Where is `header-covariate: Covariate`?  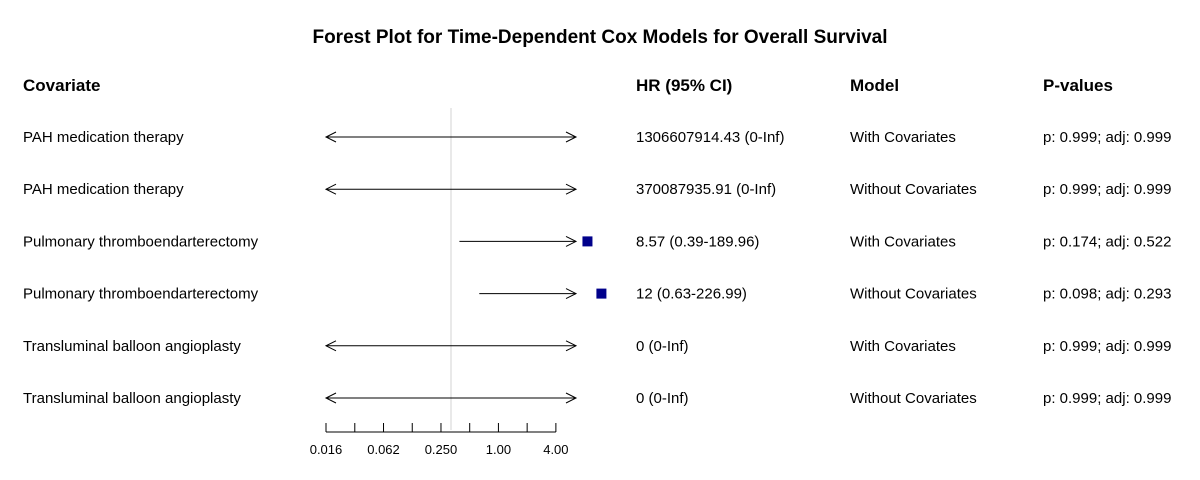 header-covariate: Covariate is located at coordinates (61, 85).